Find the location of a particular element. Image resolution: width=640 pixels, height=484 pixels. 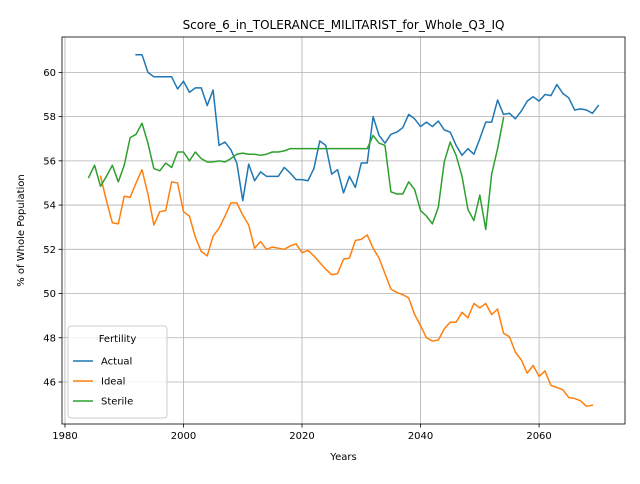

y-tick-label: 54 is located at coordinates (49, 206).